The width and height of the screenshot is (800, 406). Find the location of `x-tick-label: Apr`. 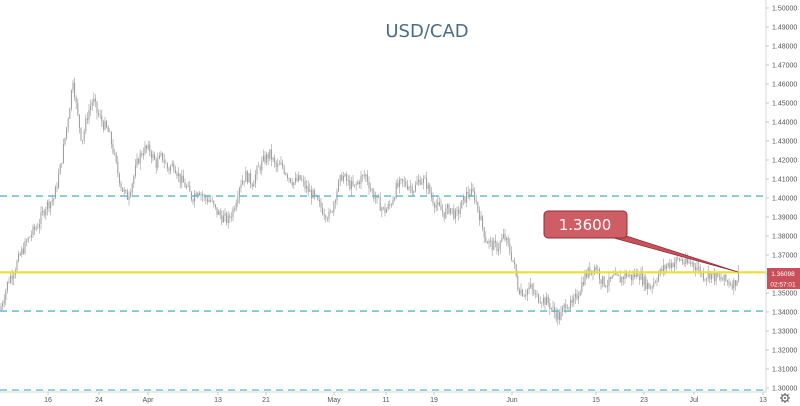

x-tick-label: Apr is located at coordinates (149, 400).